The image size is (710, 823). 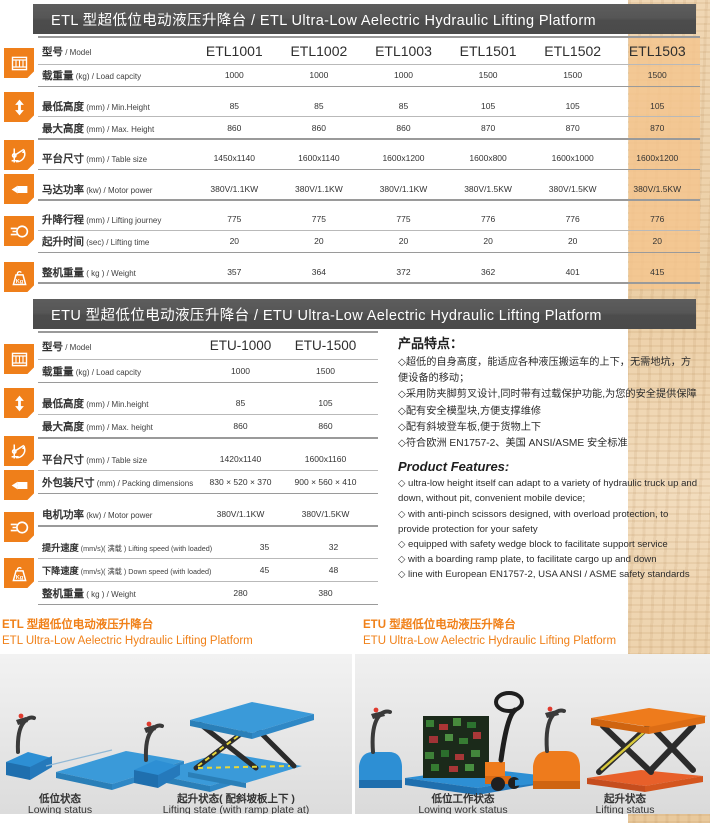 I want to click on row-label-cn: 电机功率, so click(x=63, y=515).